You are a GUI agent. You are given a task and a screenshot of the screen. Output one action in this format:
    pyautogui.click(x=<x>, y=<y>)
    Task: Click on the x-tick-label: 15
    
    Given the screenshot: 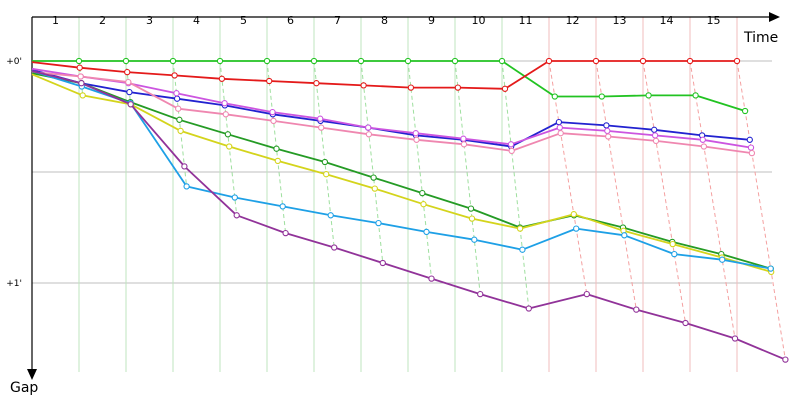 What is the action you would take?
    pyautogui.click(x=714, y=20)
    